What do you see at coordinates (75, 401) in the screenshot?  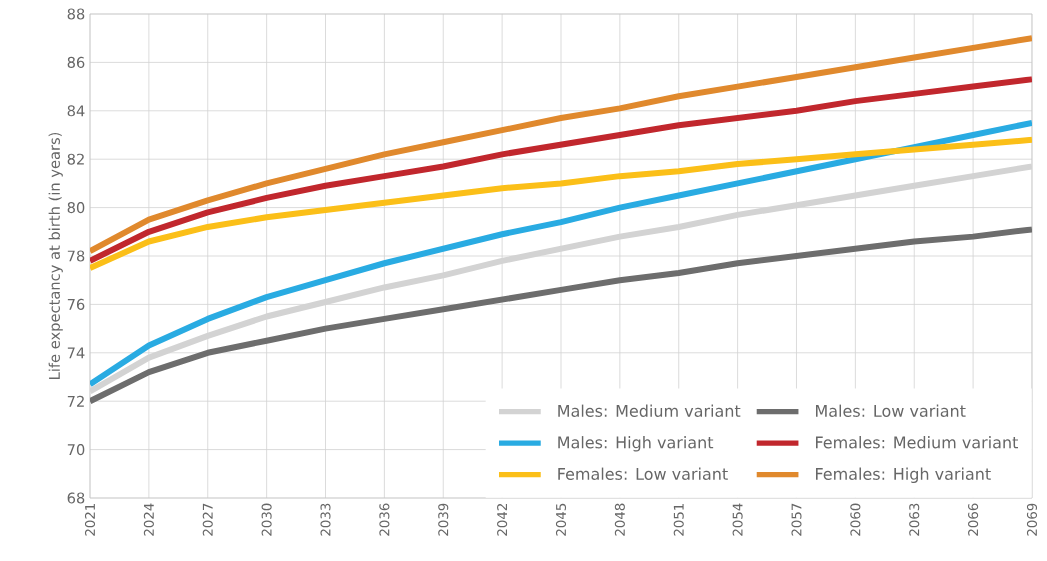 I see `y-tick-label: 72` at bounding box center [75, 401].